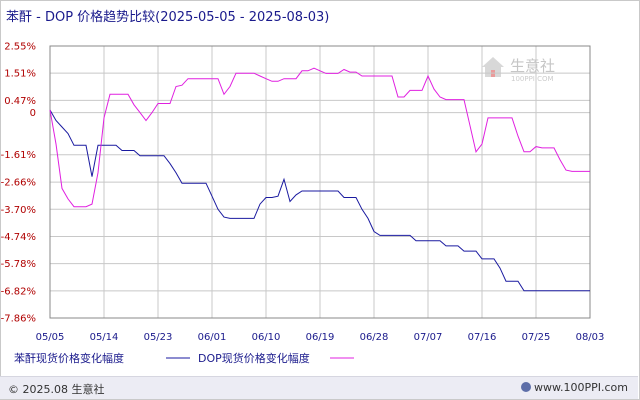 The image size is (640, 400). Describe the element at coordinates (33, 113) in the screenshot. I see `y-tick-label: 0` at that location.